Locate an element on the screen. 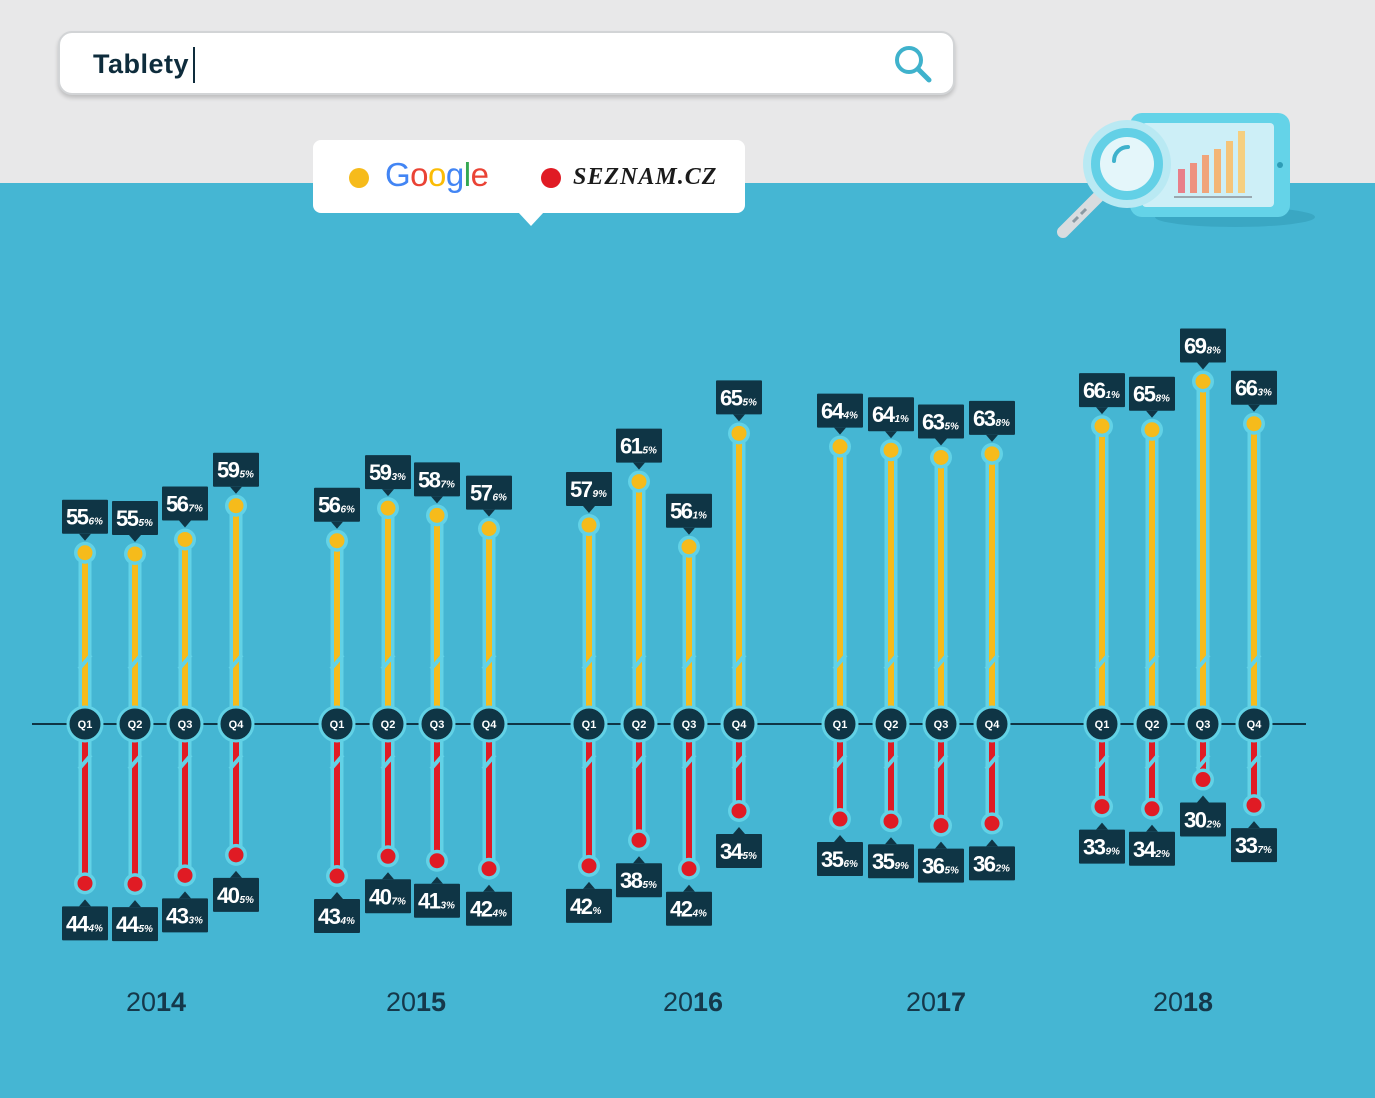 The height and width of the screenshot is (1098, 1375). seznam-value-label-16: 362% is located at coordinates (992, 860).